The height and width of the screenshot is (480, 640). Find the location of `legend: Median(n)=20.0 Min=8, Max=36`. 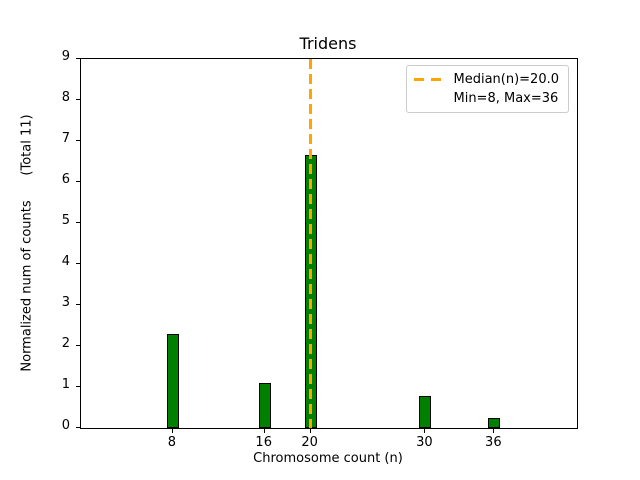

legend: Median(n)=20.0 Min=8, Max=36 is located at coordinates (487, 89).